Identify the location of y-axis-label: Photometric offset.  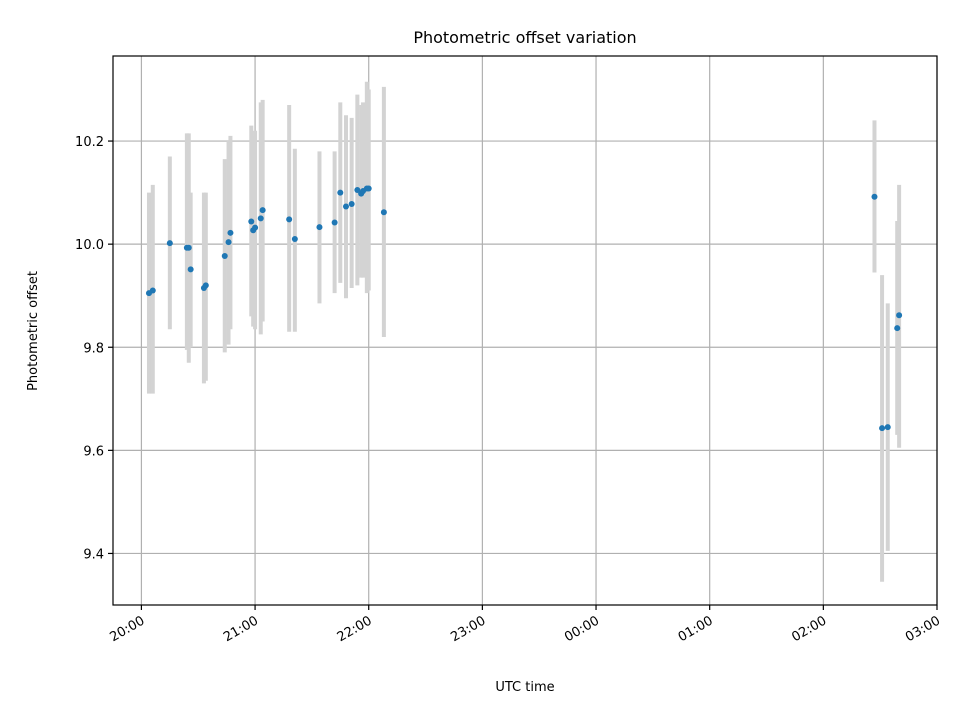
(33, 331).